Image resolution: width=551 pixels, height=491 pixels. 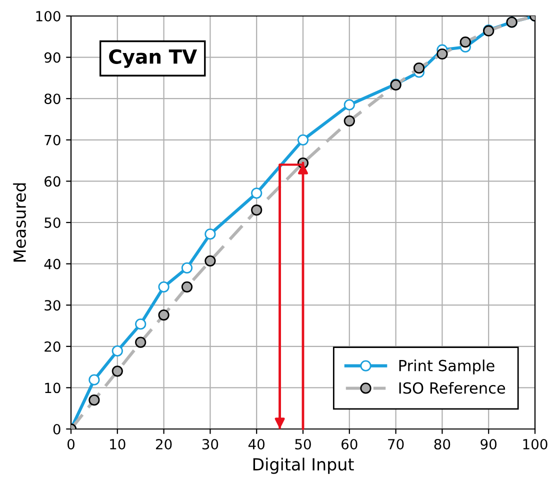 I want to click on x-tick-label: 100, so click(x=535, y=444).